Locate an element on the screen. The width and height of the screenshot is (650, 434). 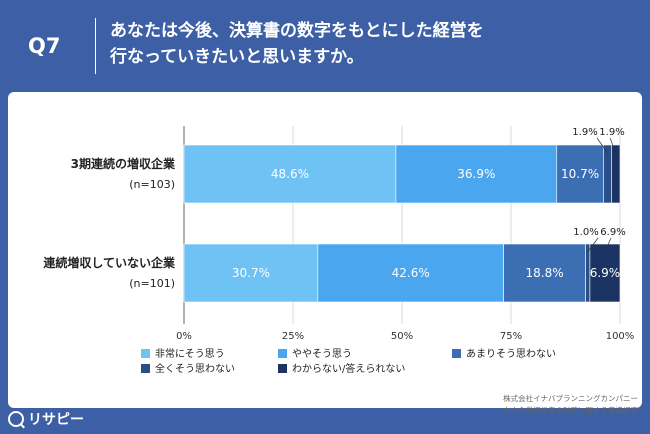
search-icon is located at coordinates (16, 419).